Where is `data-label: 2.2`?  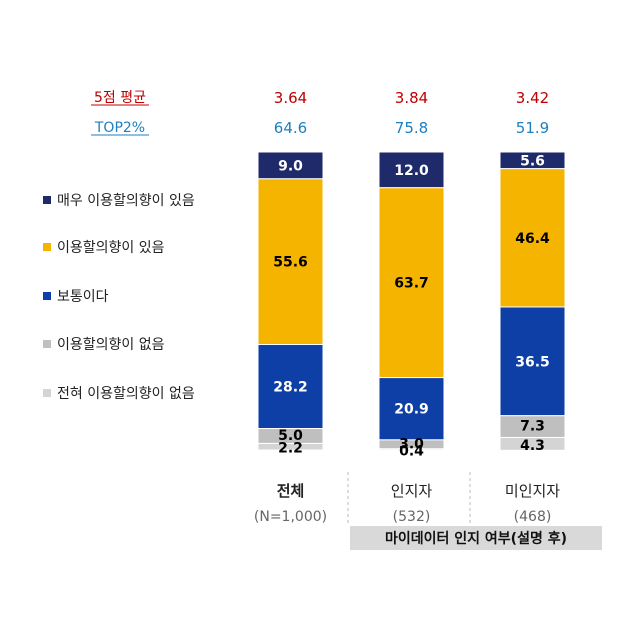 data-label: 2.2 is located at coordinates (290, 449).